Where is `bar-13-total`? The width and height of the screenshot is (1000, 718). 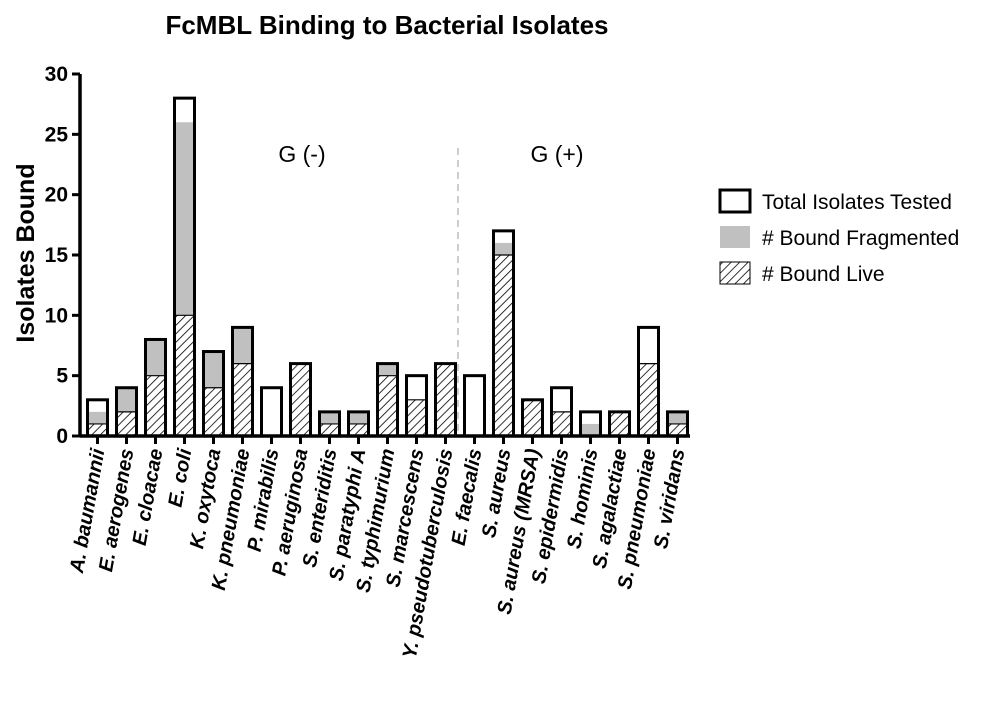 bar-13-total is located at coordinates (474, 405).